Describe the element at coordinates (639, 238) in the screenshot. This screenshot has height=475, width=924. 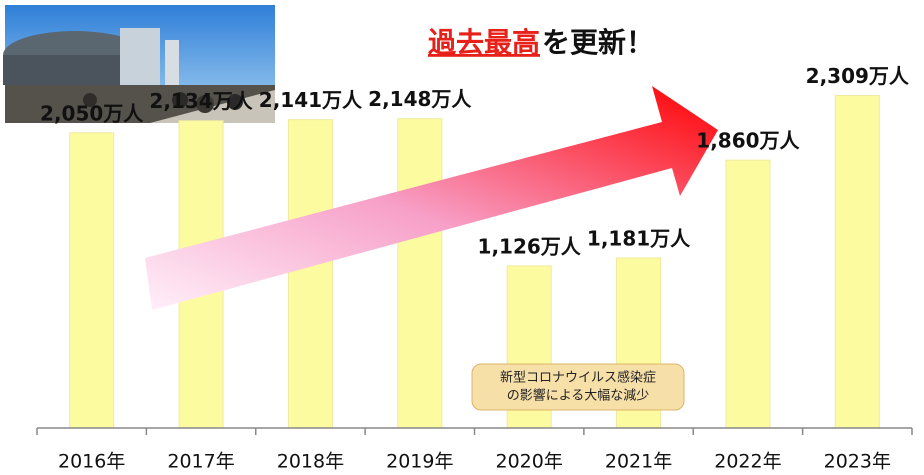
I see `value-label: 1,181万人` at that location.